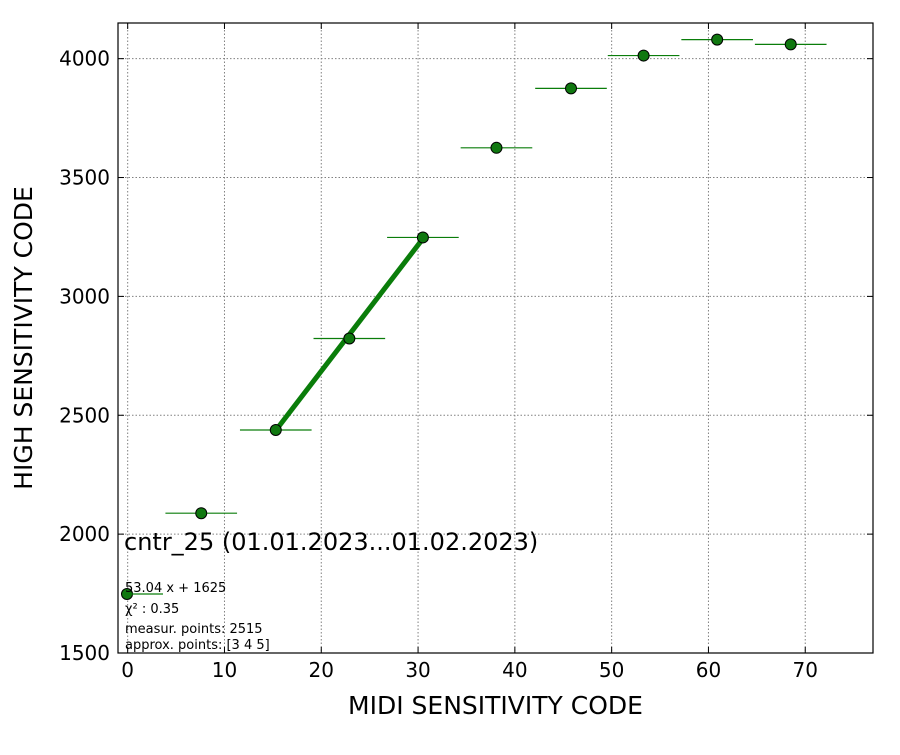 This screenshot has height=755, width=900. Describe the element at coordinates (469, 670) in the screenshot. I see `x-tick-labels: 0 10 20 30 40 50 60 70` at that location.